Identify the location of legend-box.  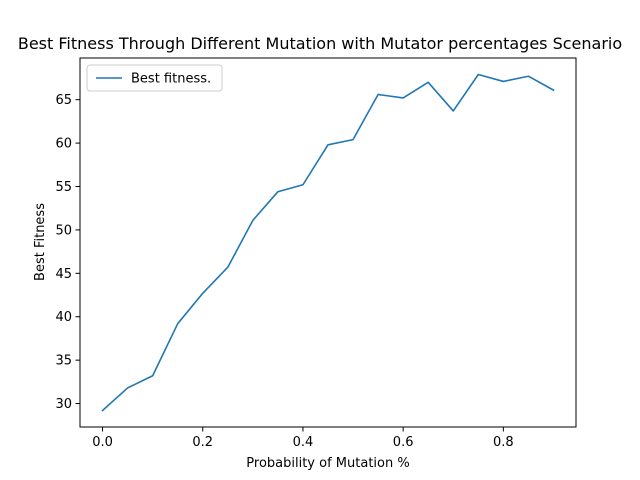
(154, 78).